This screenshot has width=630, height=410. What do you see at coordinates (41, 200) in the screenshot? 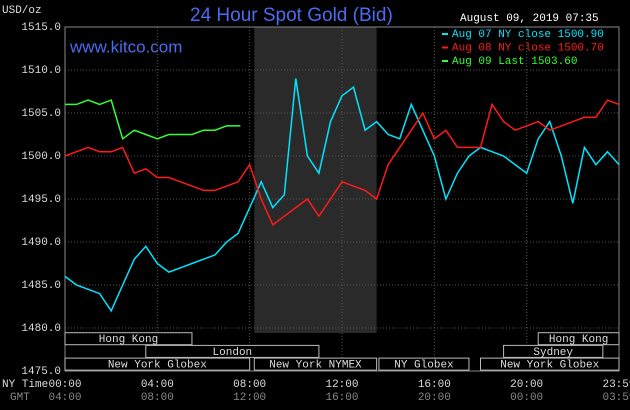
I see `y-tick-label: 1495.0` at bounding box center [41, 200].